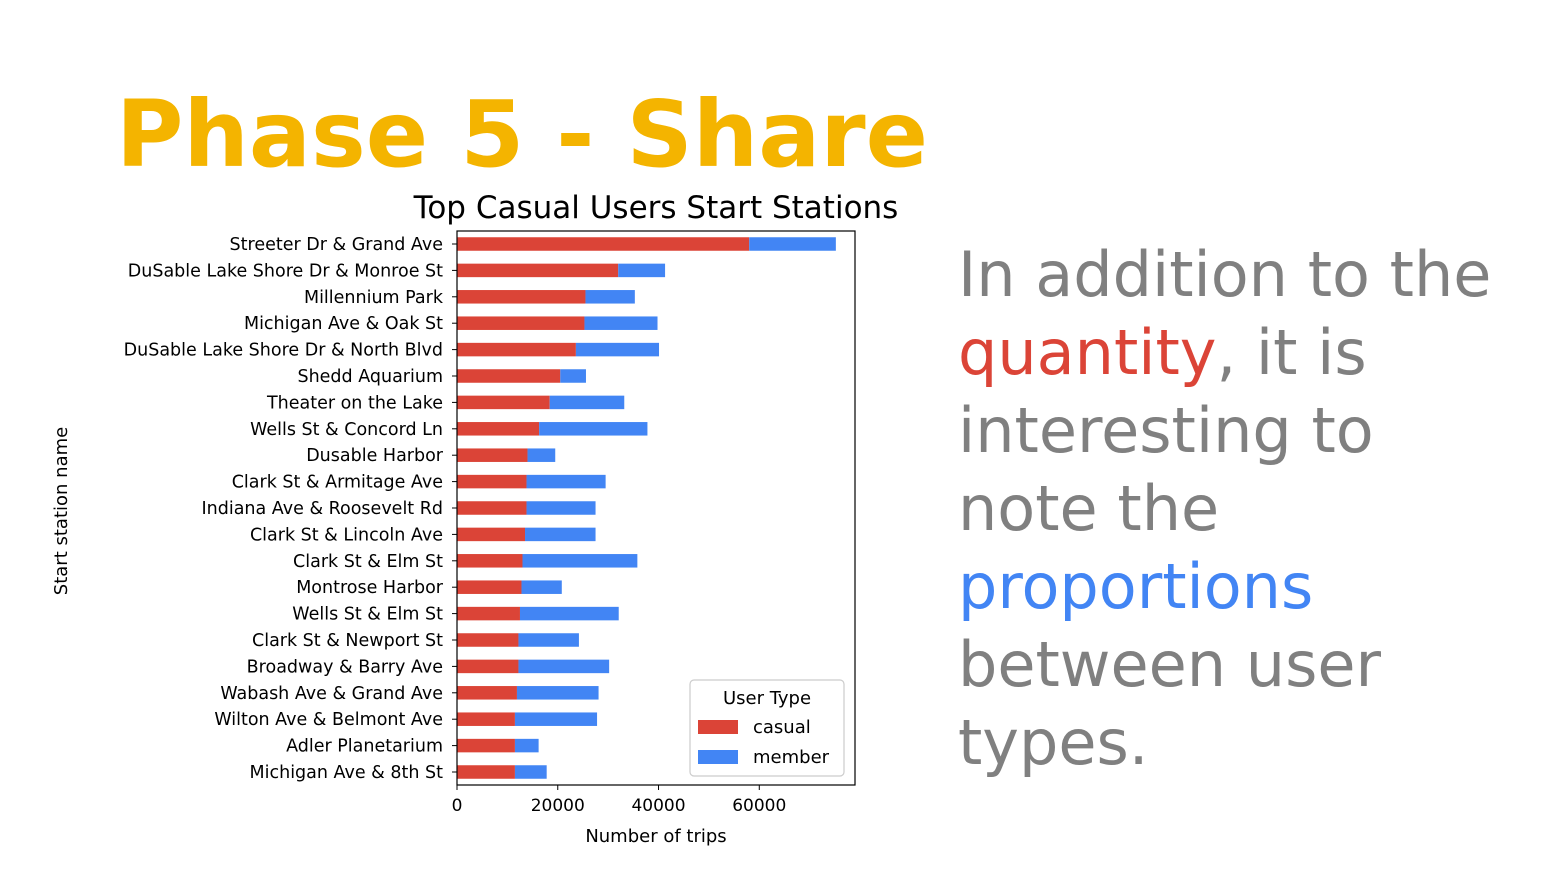 Image resolution: width=1554 pixels, height=875 pixels. What do you see at coordinates (782, 727) in the screenshot?
I see `legend-label-casual: casual` at bounding box center [782, 727].